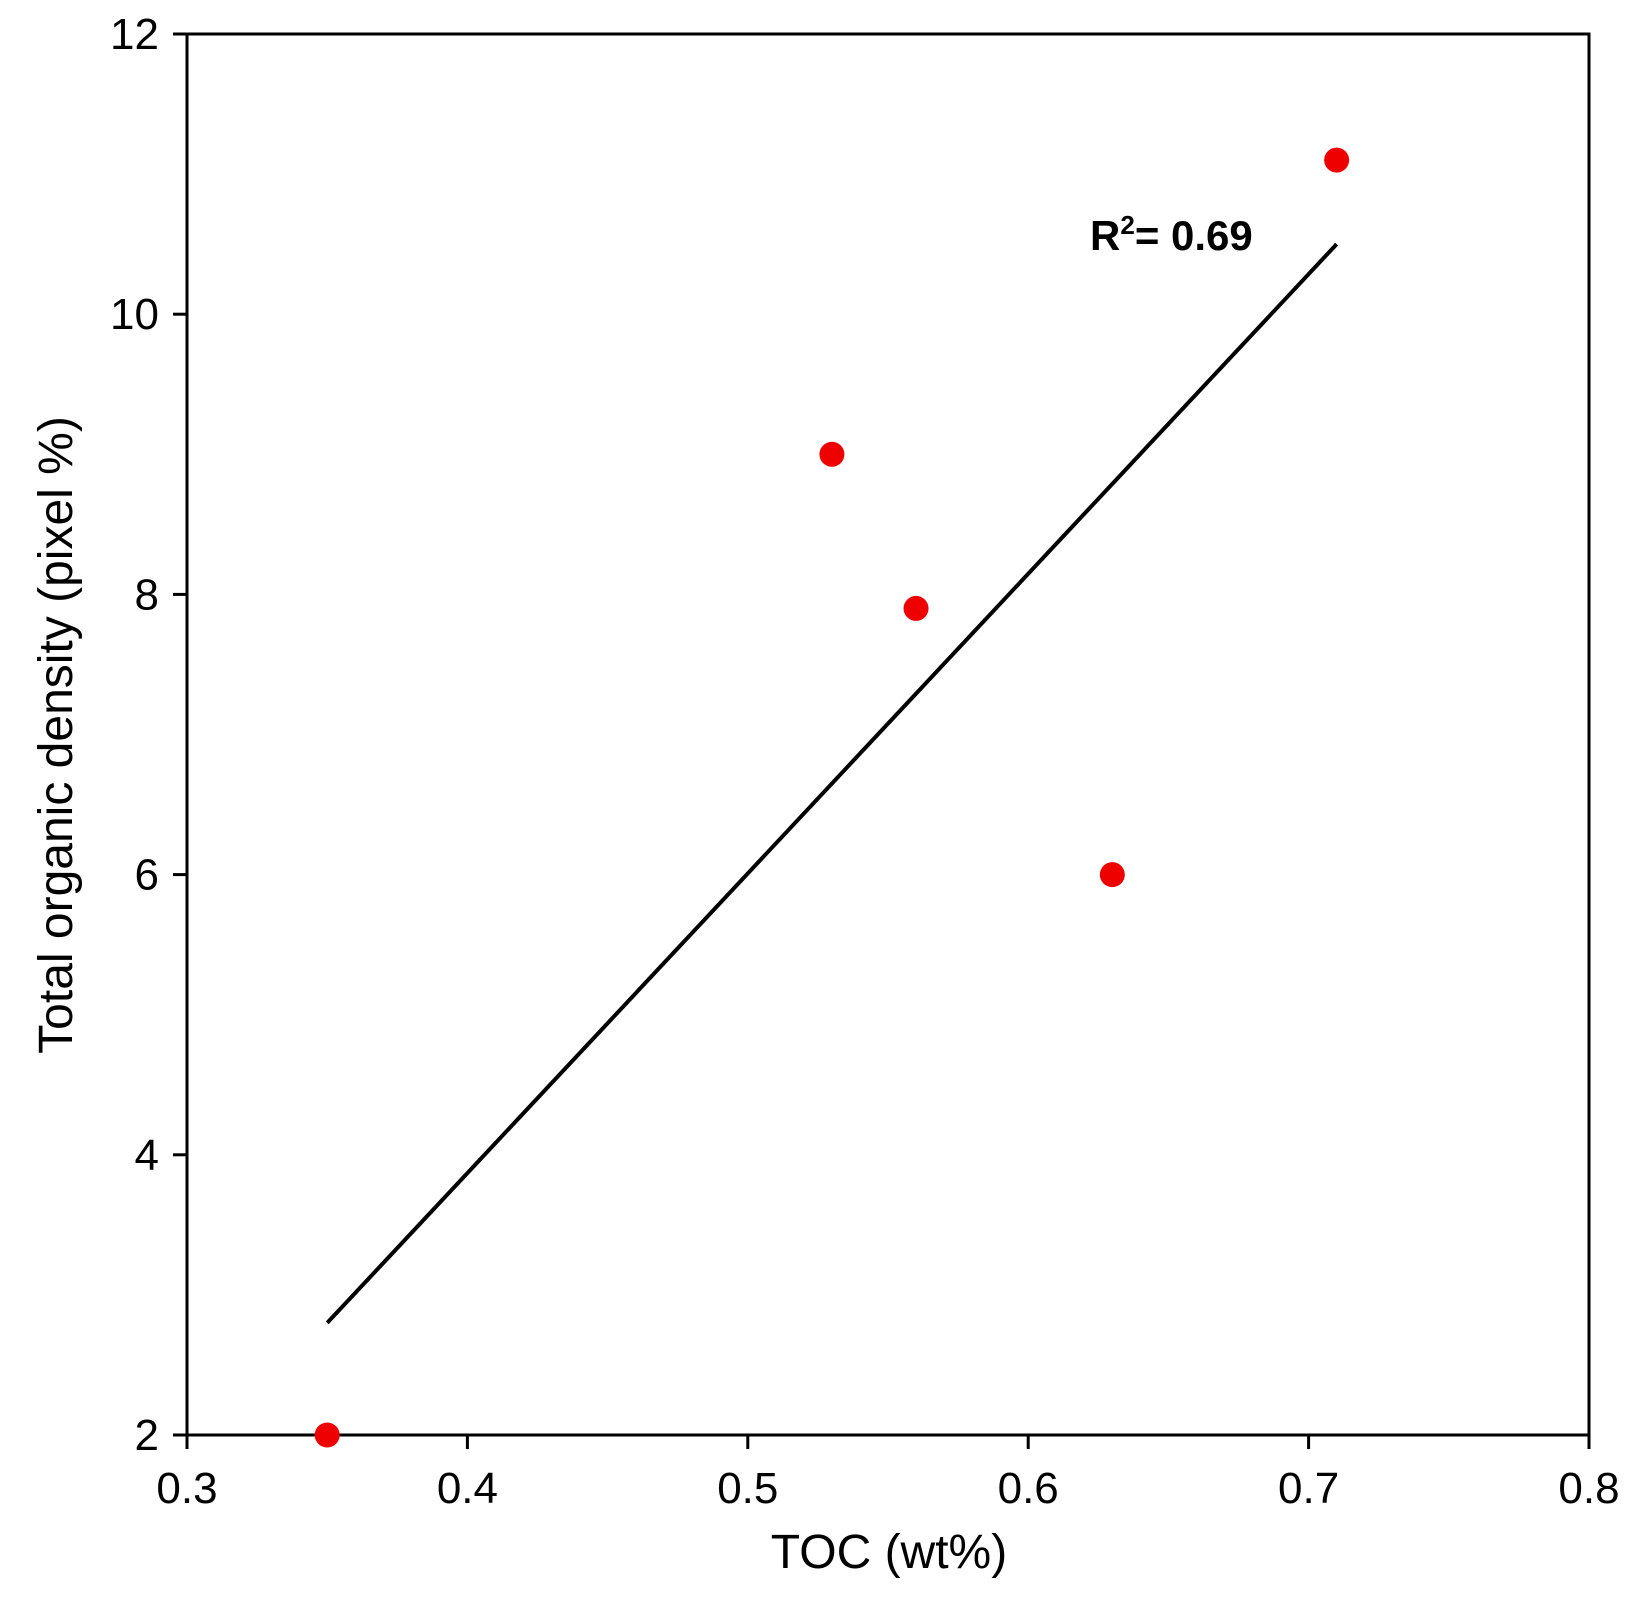  What do you see at coordinates (1588, 1488) in the screenshot?
I see `x-tick-label: 0.8` at bounding box center [1588, 1488].